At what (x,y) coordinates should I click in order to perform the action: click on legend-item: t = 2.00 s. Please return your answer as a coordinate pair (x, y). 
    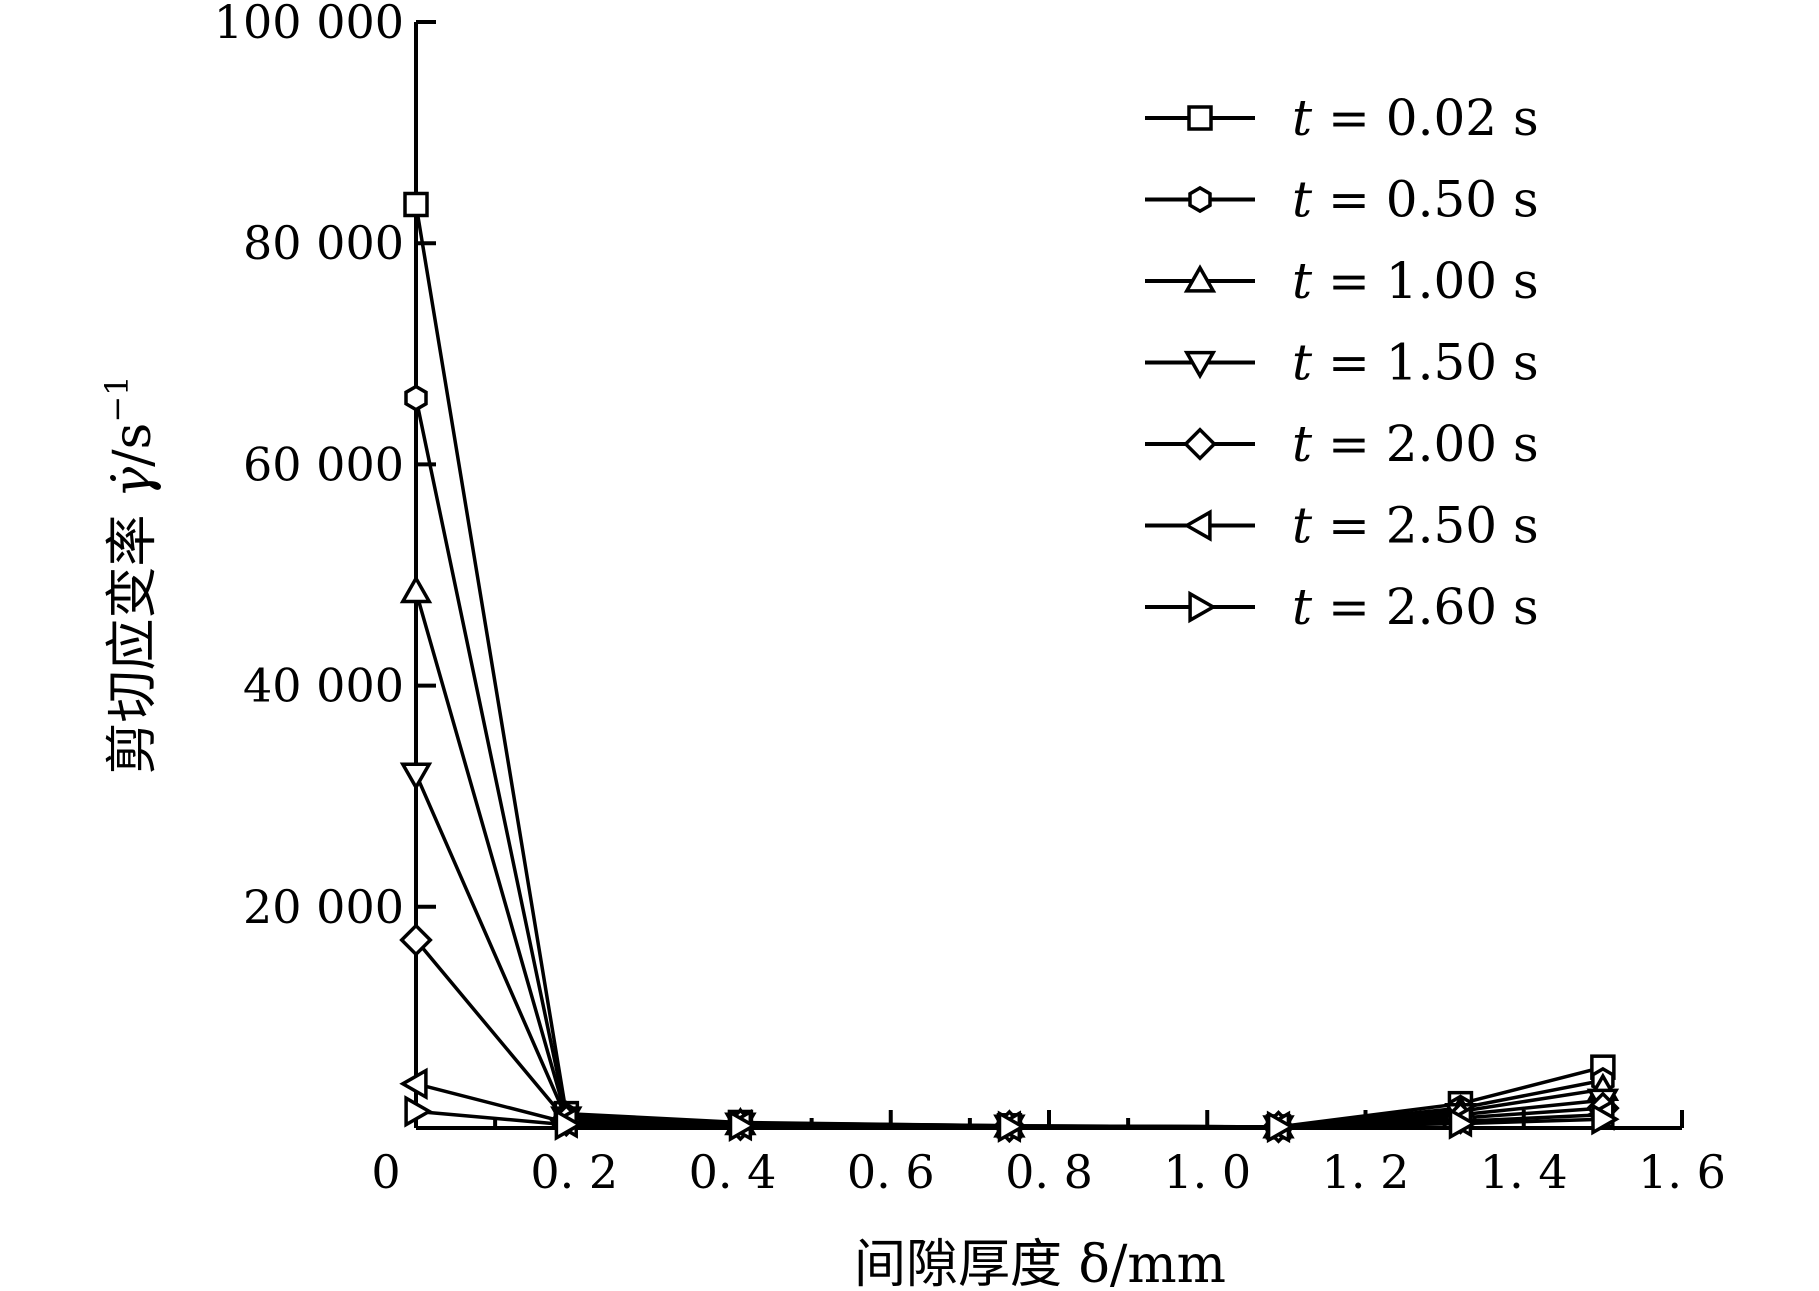
    Looking at the image, I should click on (1342, 444).